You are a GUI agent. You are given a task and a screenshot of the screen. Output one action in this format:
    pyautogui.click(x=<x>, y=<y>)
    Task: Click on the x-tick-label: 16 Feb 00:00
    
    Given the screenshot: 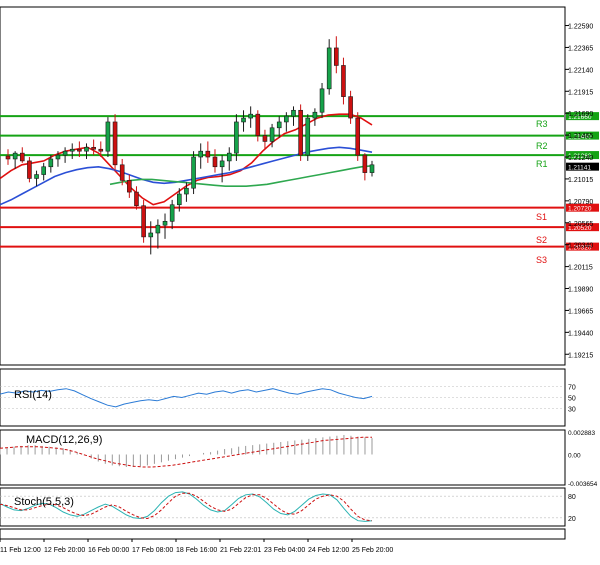 What is the action you would take?
    pyautogui.click(x=108, y=550)
    